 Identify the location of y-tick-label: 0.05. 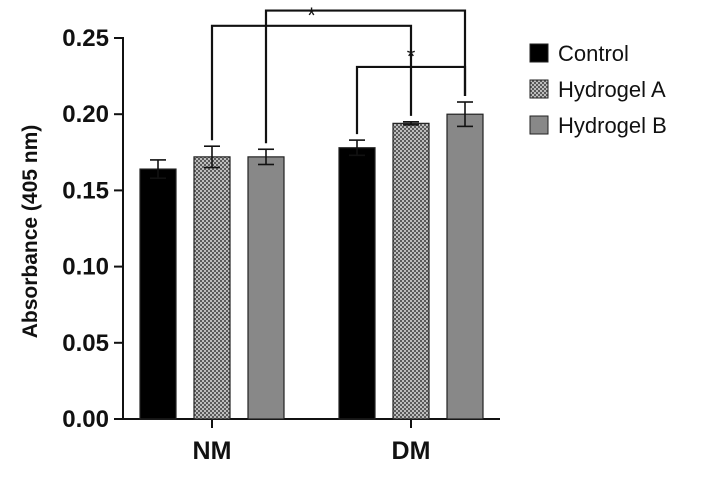
(85, 343).